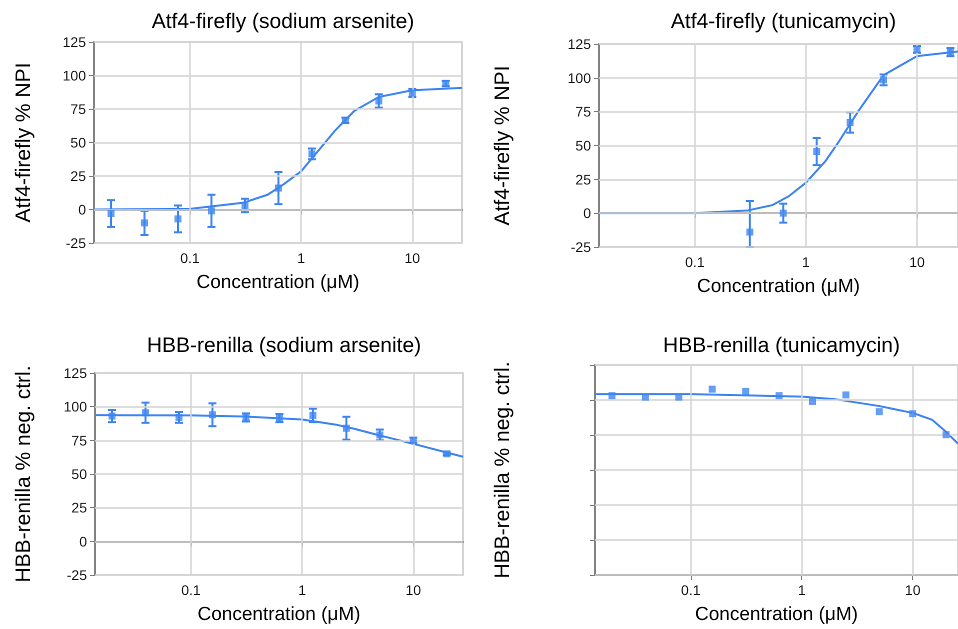 The height and width of the screenshot is (629, 958). What do you see at coordinates (781, 345) in the screenshot?
I see `chart-title: HBB-renilla (tunicamycin)` at bounding box center [781, 345].